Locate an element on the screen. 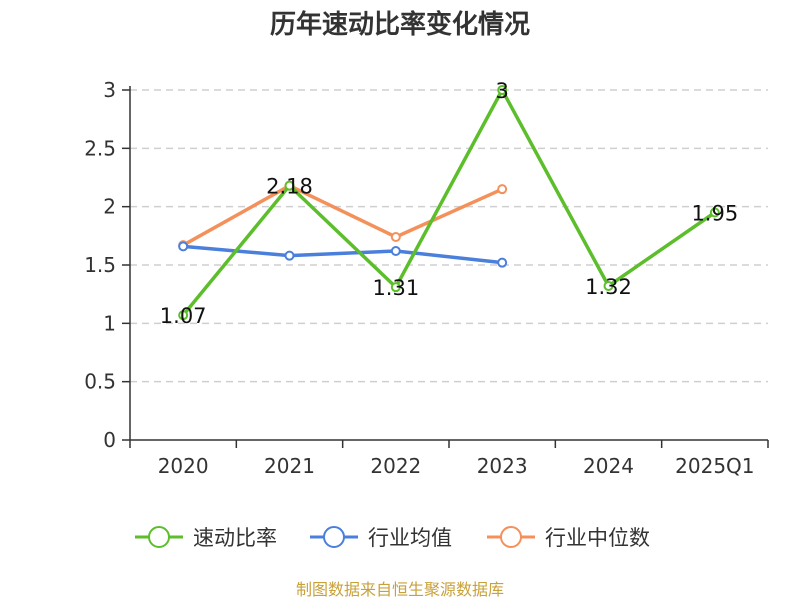 The image size is (800, 600). legend-label-0: 速动比率 is located at coordinates (235, 538).